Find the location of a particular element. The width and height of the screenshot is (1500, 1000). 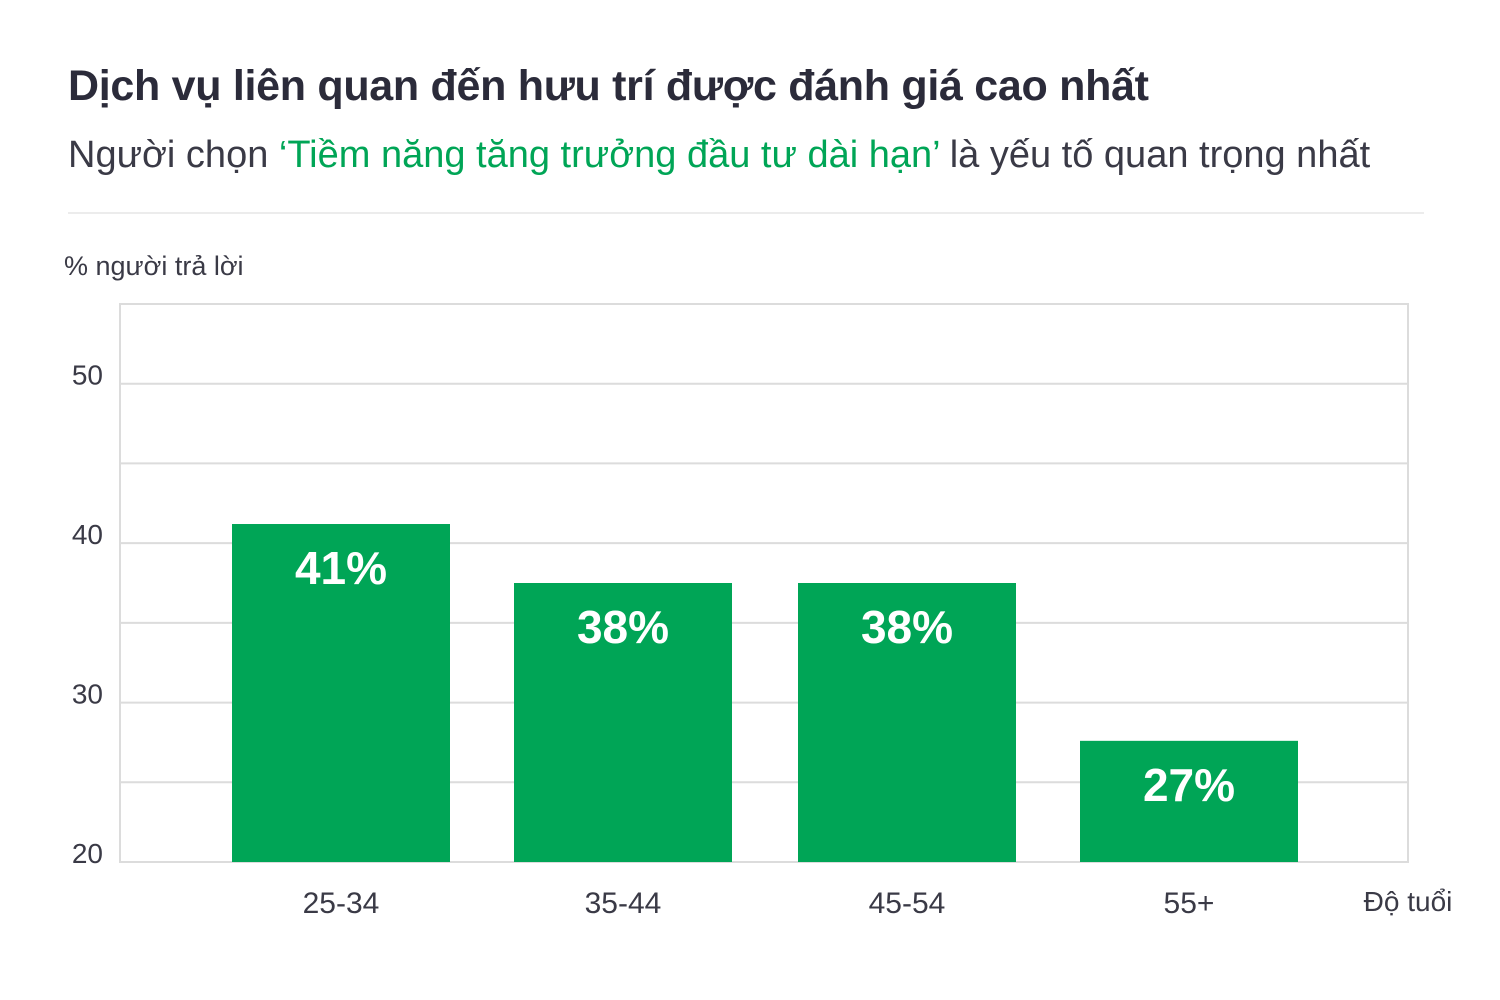

y-tick-label: 50 is located at coordinates (87, 375).